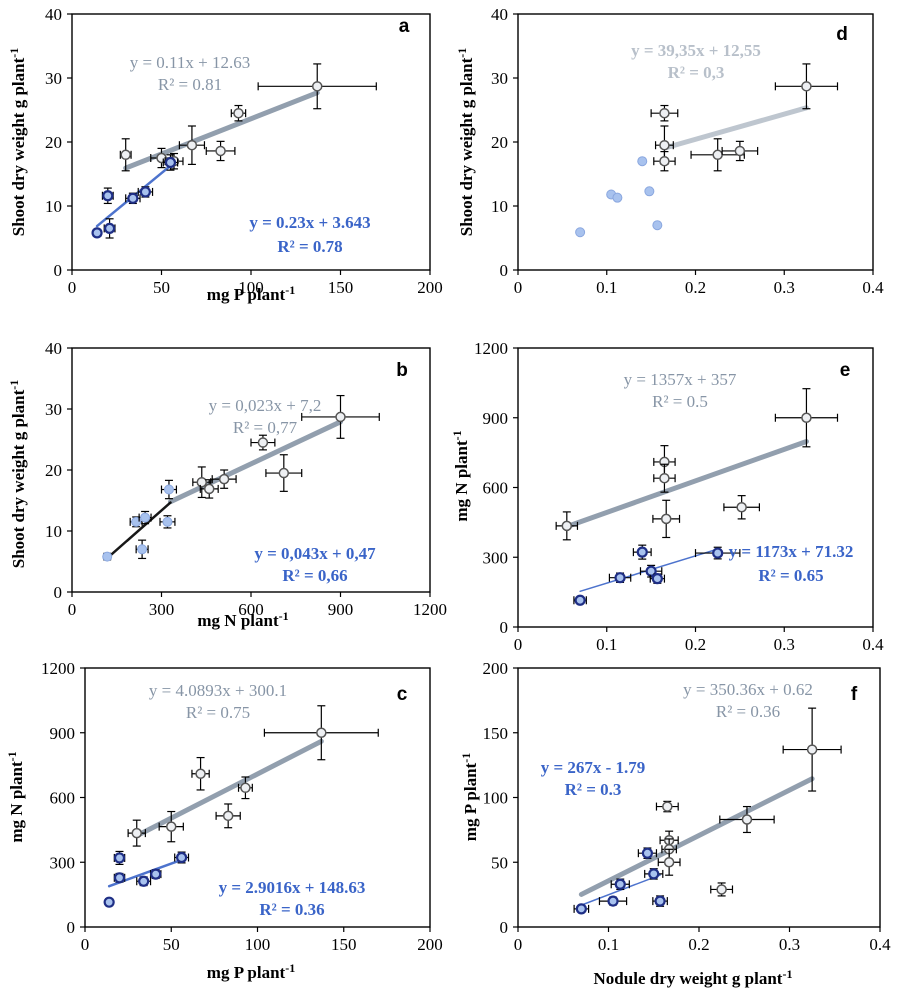  What do you see at coordinates (784, 644) in the screenshot?
I see `x-tick-label: 0.3` at bounding box center [784, 644].